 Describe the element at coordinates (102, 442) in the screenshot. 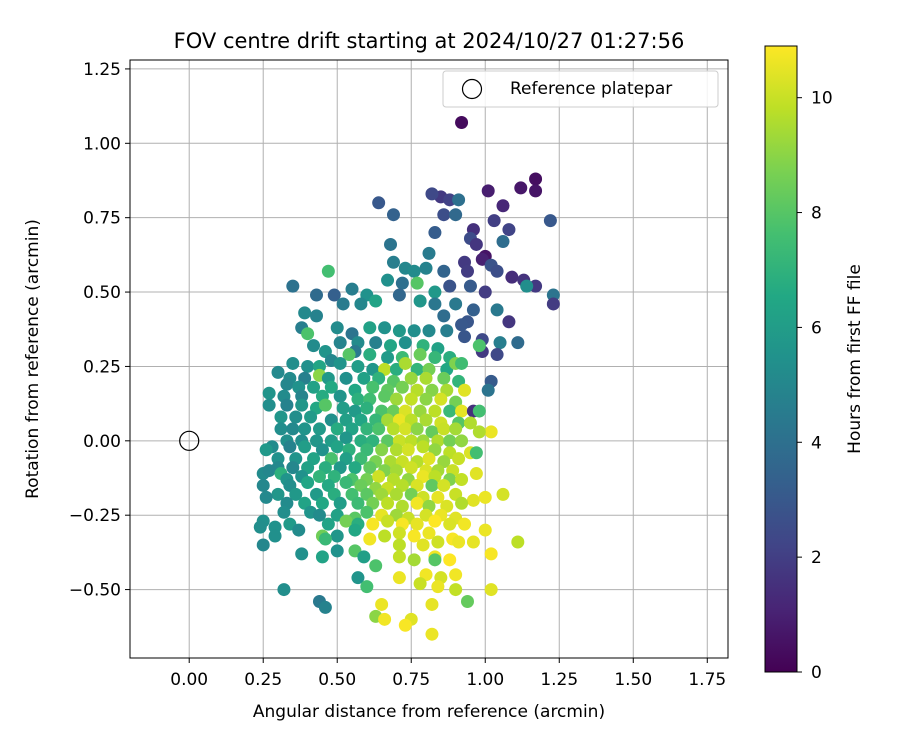

I see `y-tick-label: 0.00` at that location.